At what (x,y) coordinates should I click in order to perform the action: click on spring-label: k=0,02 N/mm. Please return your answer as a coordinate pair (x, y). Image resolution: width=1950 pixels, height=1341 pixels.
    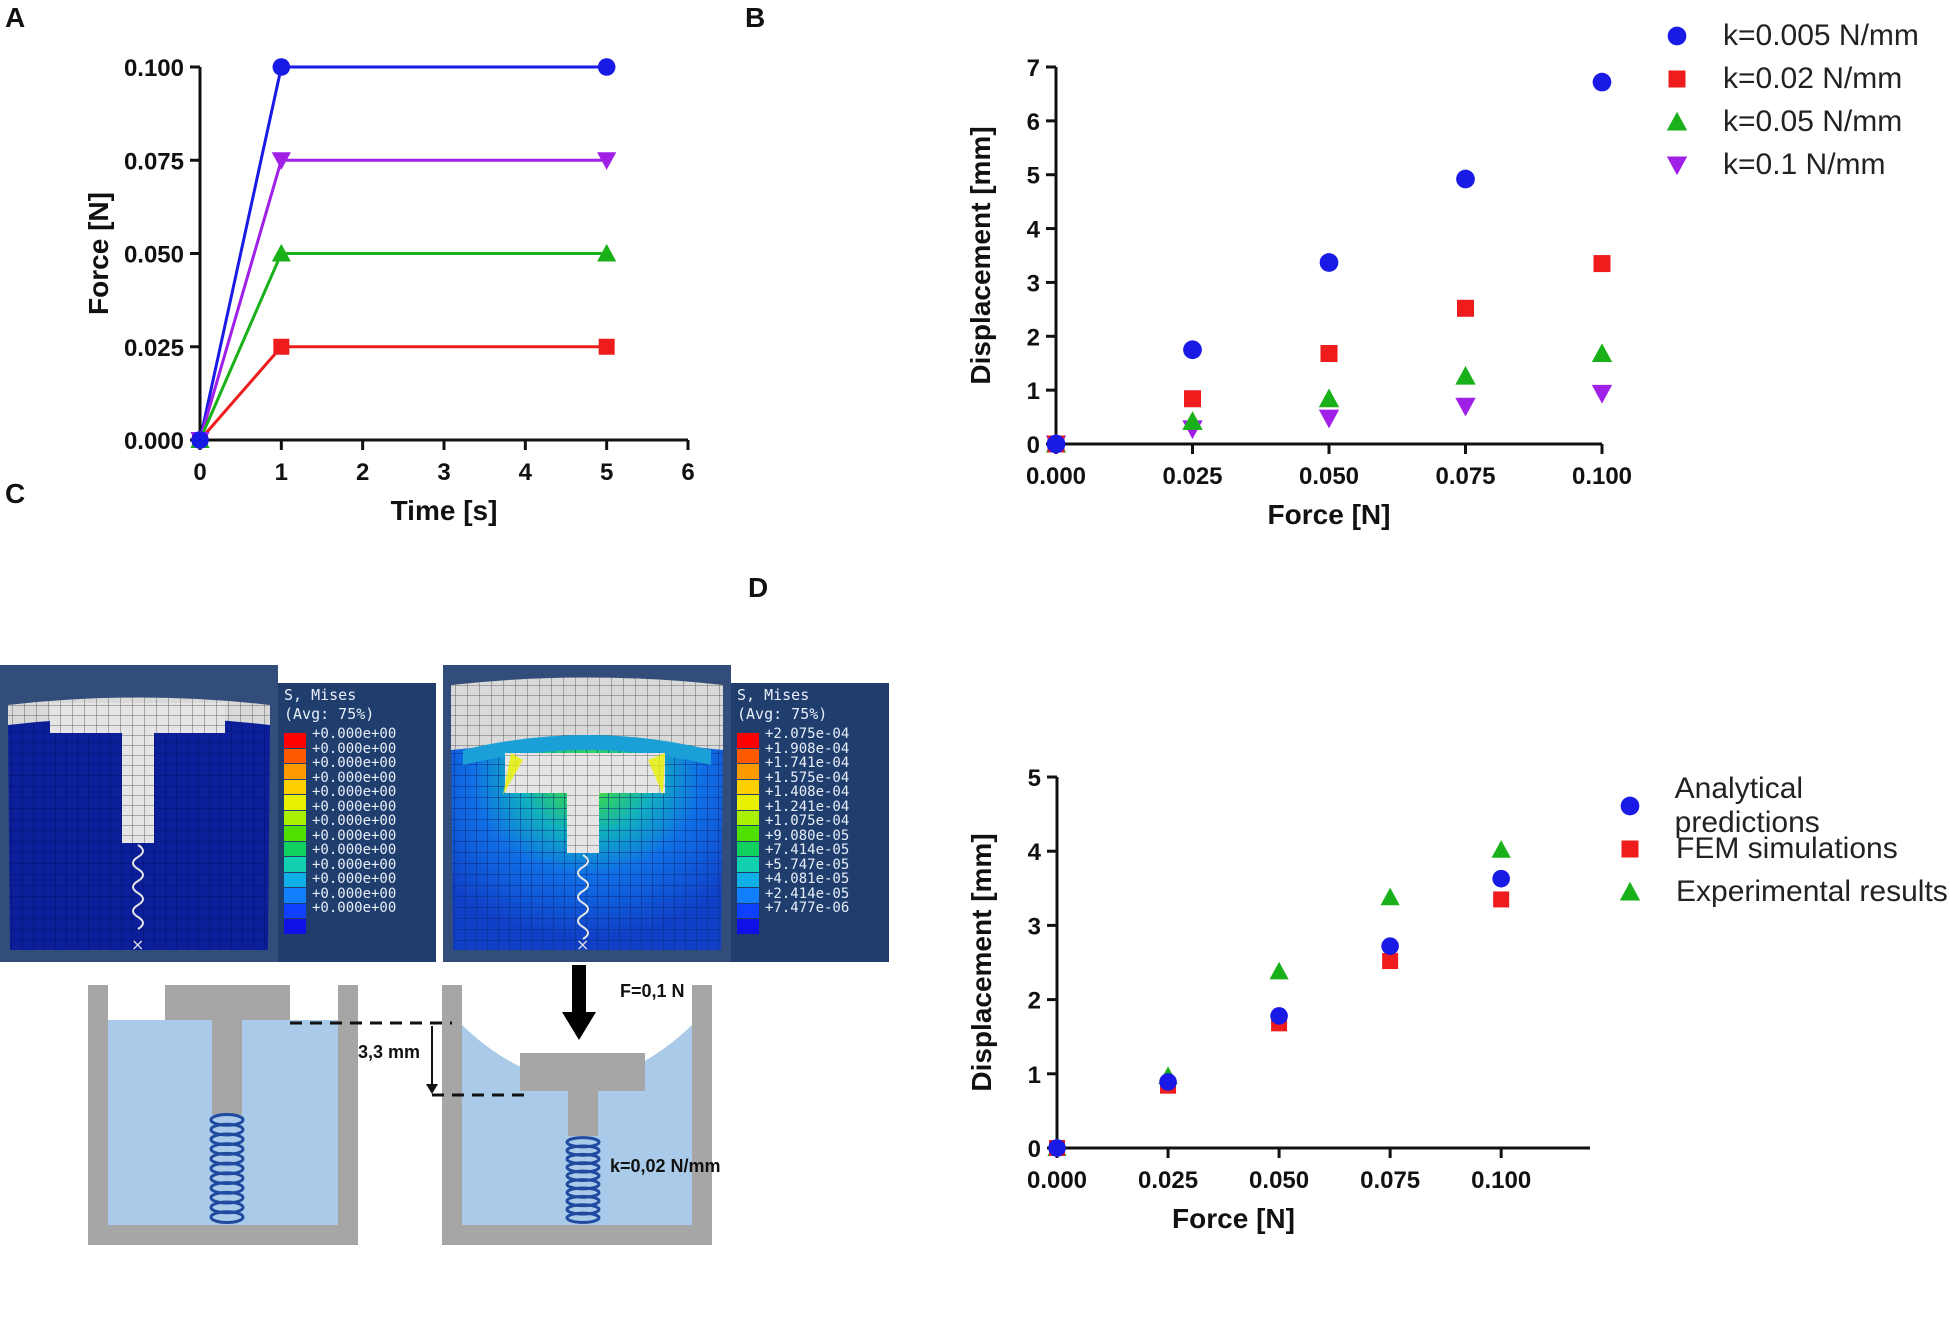
    Looking at the image, I should click on (665, 1166).